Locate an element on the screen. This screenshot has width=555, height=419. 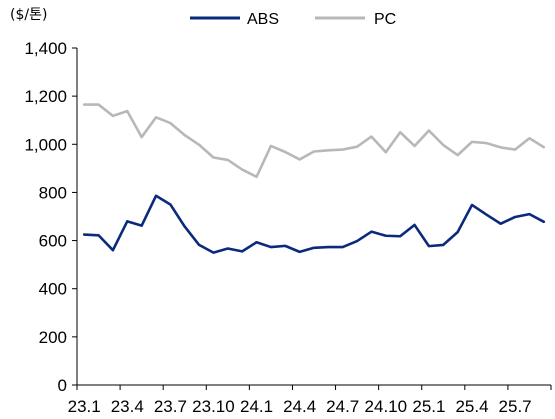
y-tick-label: 600 is located at coordinates (53, 241).